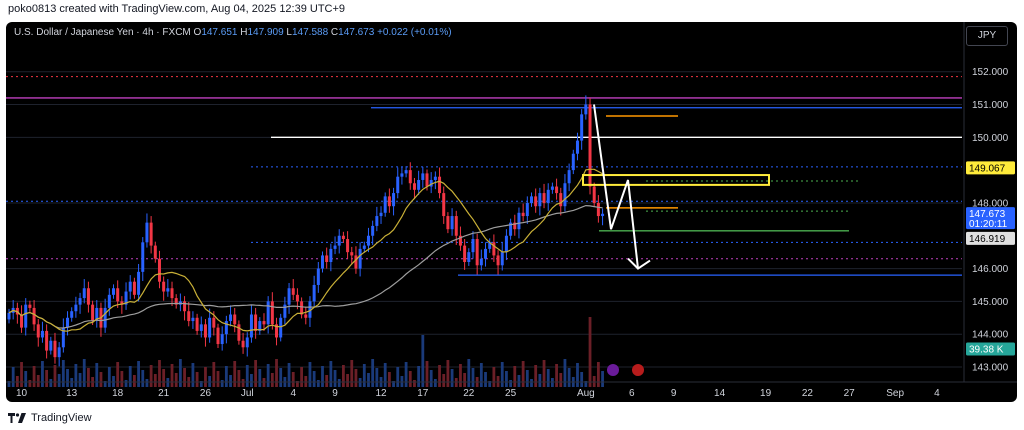 The width and height of the screenshot is (1024, 430). I want to click on price-label-3: 39.38 K, so click(986, 349).